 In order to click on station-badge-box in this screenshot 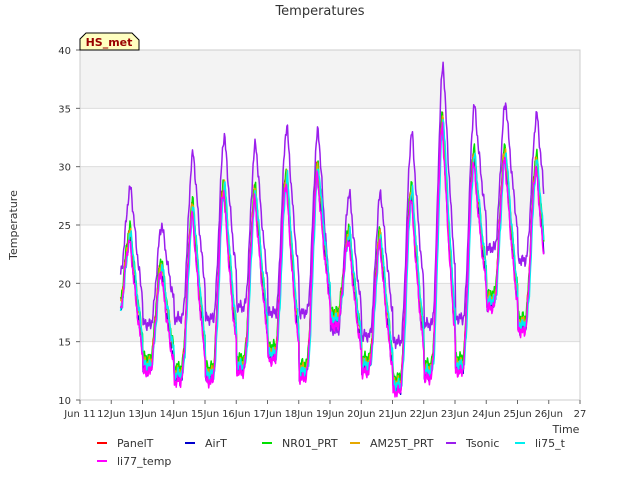, I will do `click(109, 41)`.